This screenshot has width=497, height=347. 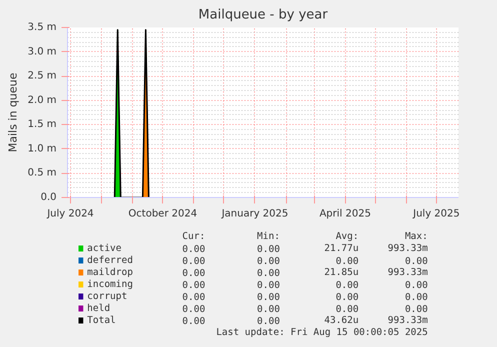 What do you see at coordinates (42, 76) in the screenshot?
I see `y-tick-label: 2.5 m` at bounding box center [42, 76].